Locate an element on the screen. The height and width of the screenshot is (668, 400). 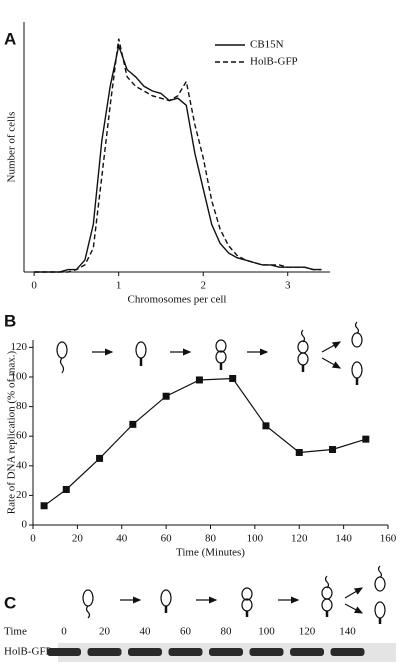
x-tick-label: 3 is located at coordinates (288, 286).